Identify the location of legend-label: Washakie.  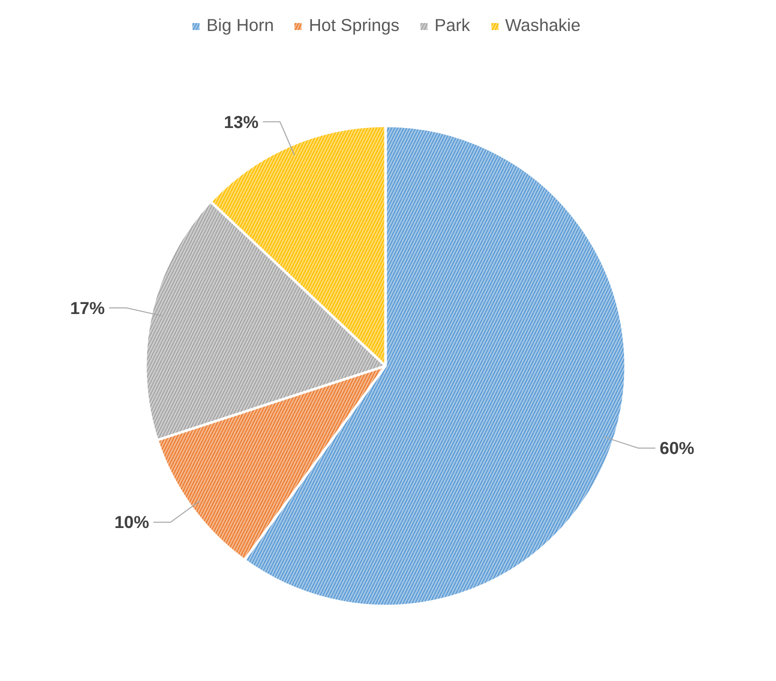
(543, 25).